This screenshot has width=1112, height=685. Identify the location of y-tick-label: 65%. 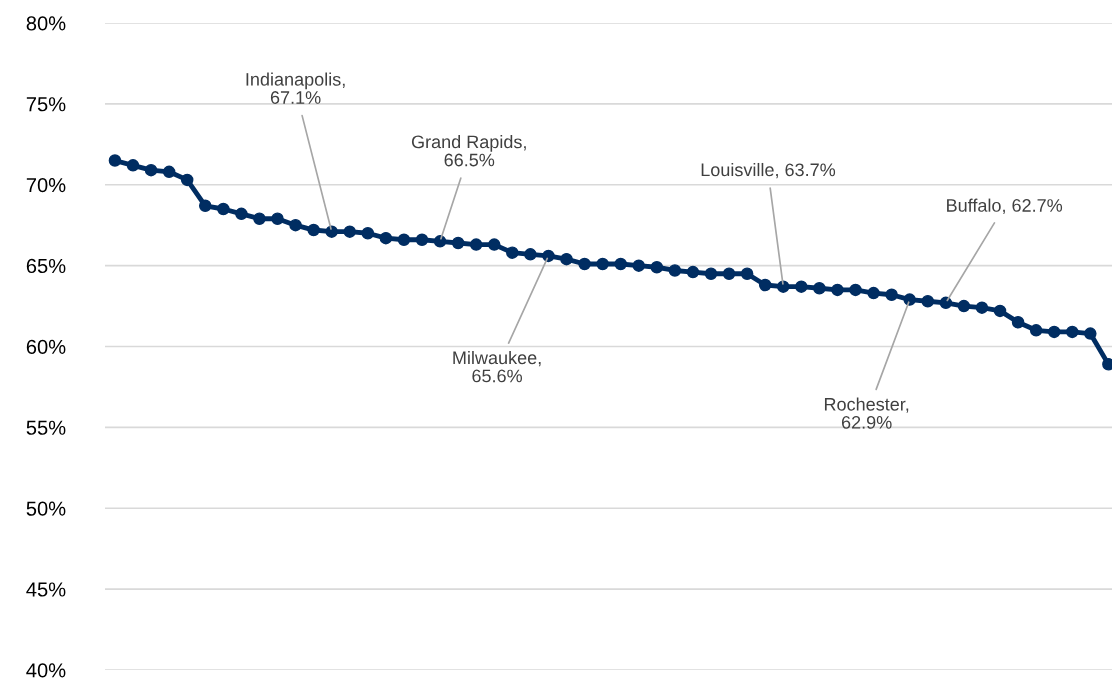
(46, 266).